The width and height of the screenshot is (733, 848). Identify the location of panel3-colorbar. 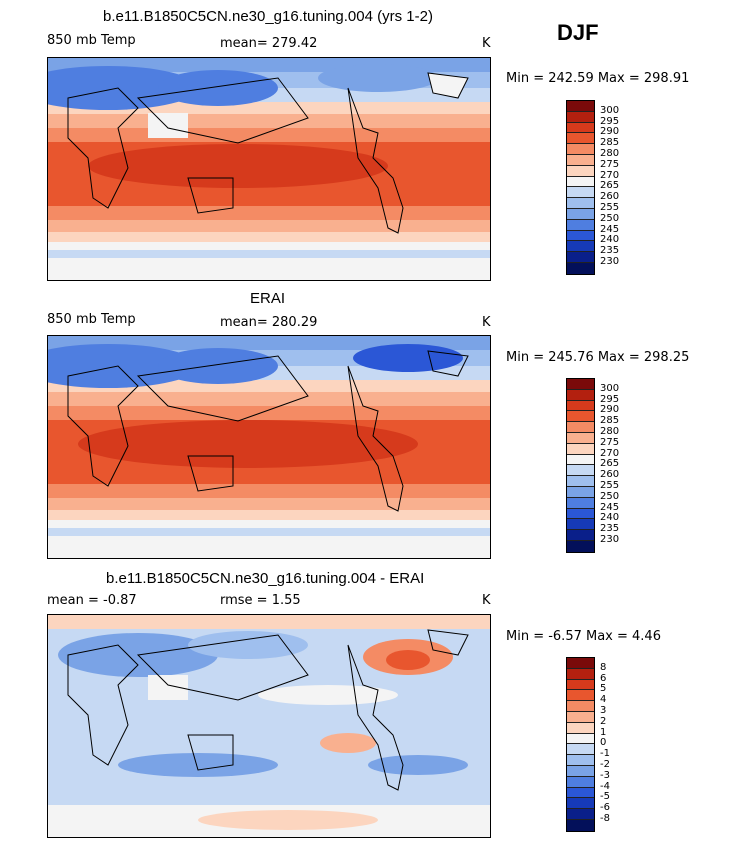
(580, 744).